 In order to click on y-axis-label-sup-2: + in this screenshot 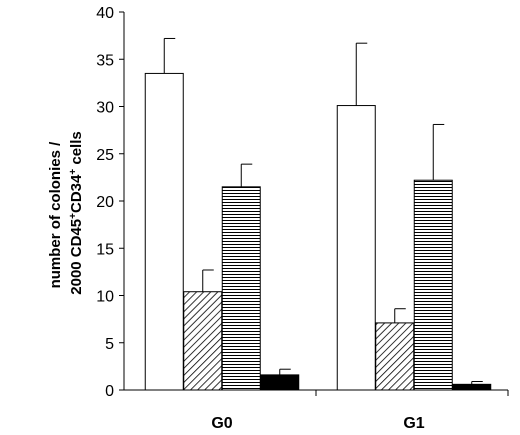, I will do `click(73, 172)`.